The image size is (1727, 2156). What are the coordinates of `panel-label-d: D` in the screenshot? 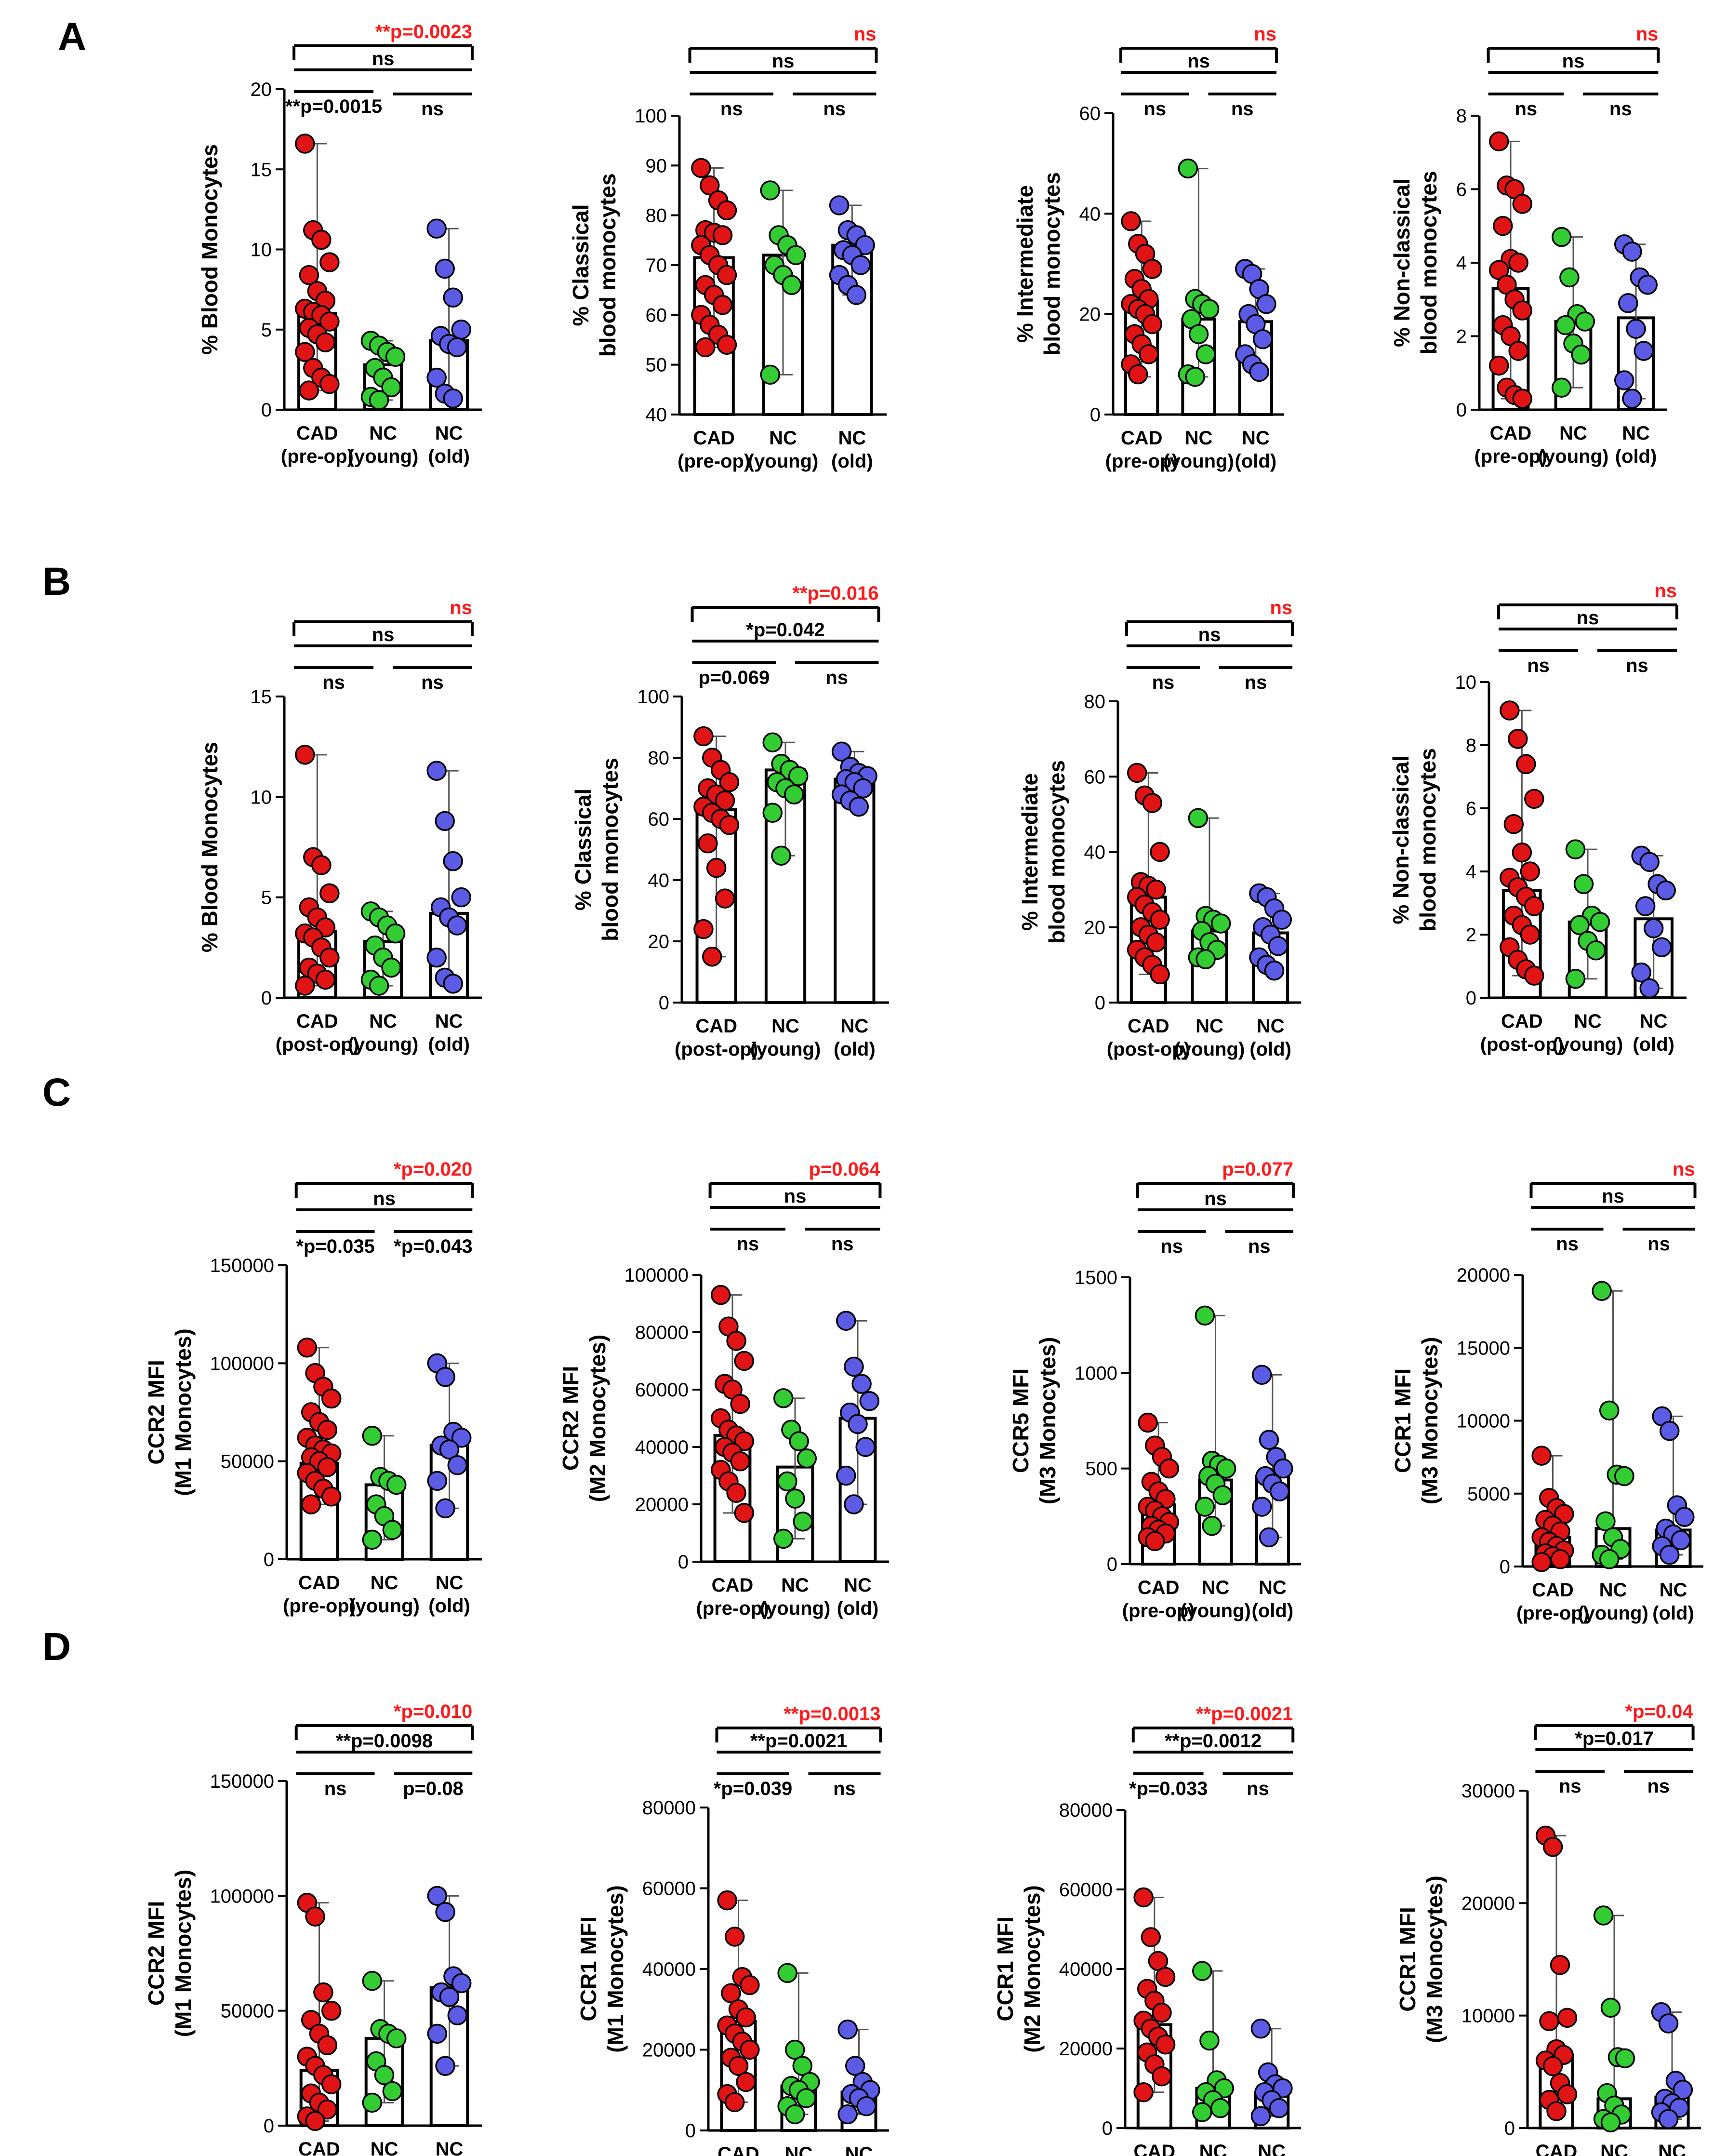 It's located at (57, 1647).